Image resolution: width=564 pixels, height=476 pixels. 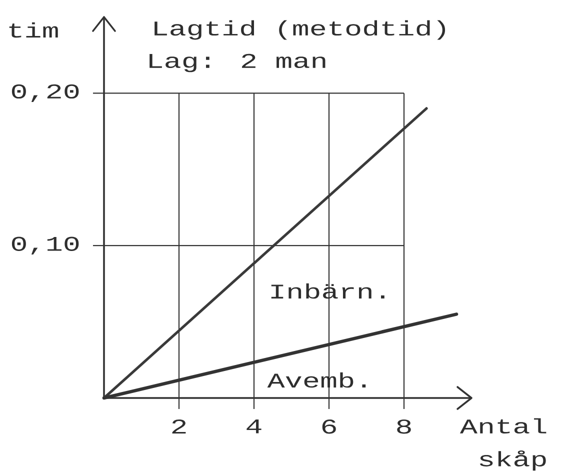 I want to click on x-axis-title: Antal skåp, so click(x=503, y=444).